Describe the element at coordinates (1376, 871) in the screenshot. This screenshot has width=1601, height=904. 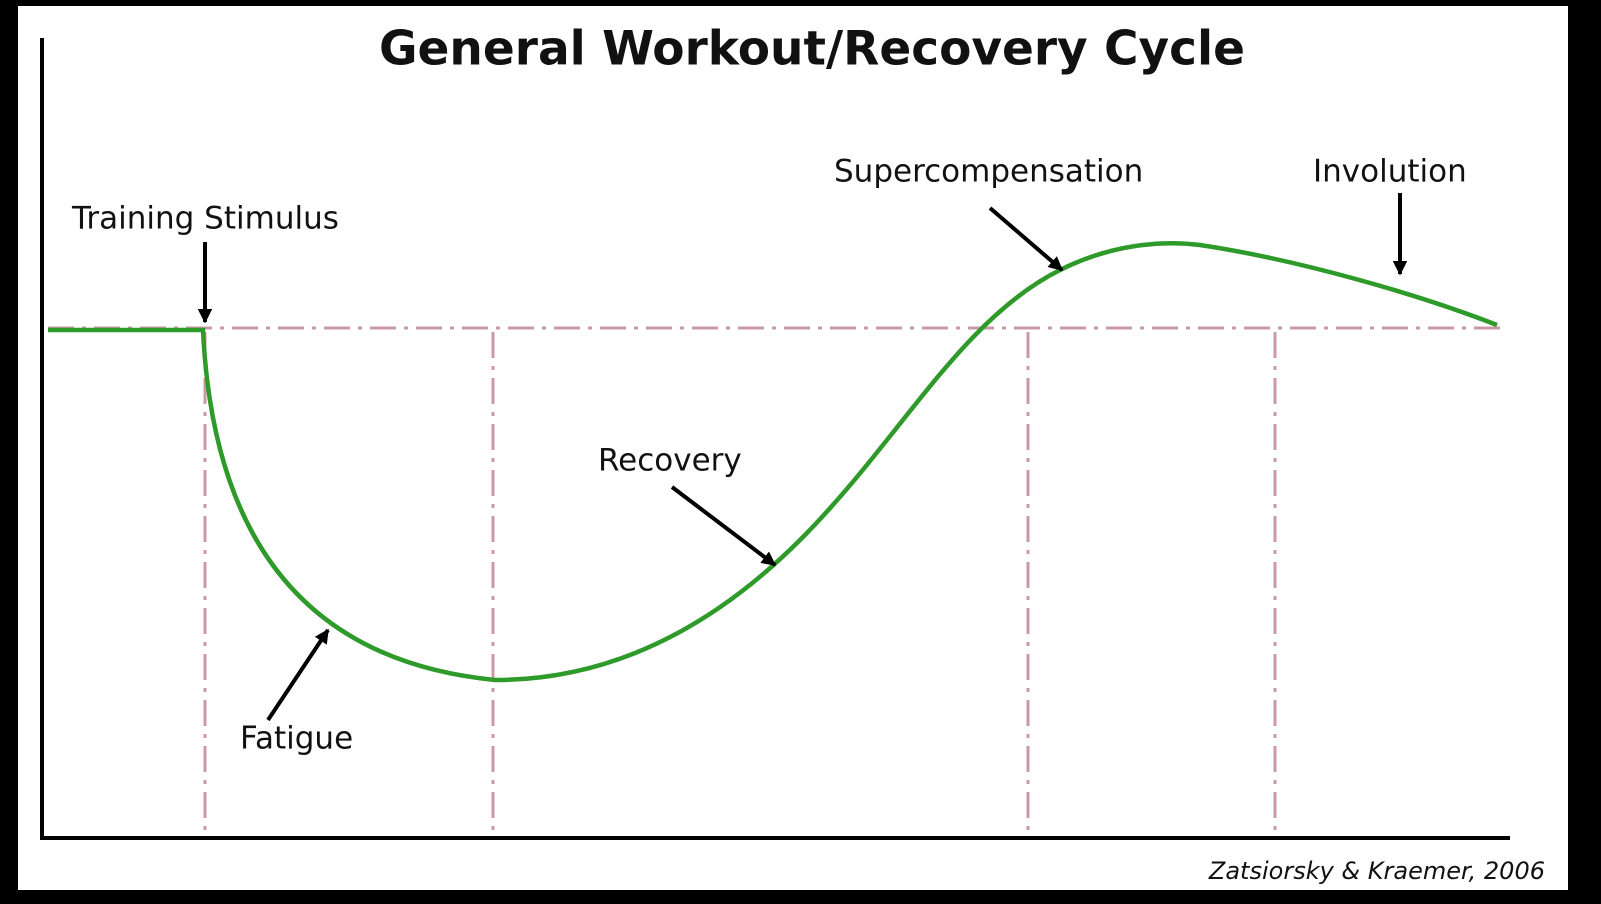
I see `citation: Zatsiorsky & Kraemer, 2006` at that location.